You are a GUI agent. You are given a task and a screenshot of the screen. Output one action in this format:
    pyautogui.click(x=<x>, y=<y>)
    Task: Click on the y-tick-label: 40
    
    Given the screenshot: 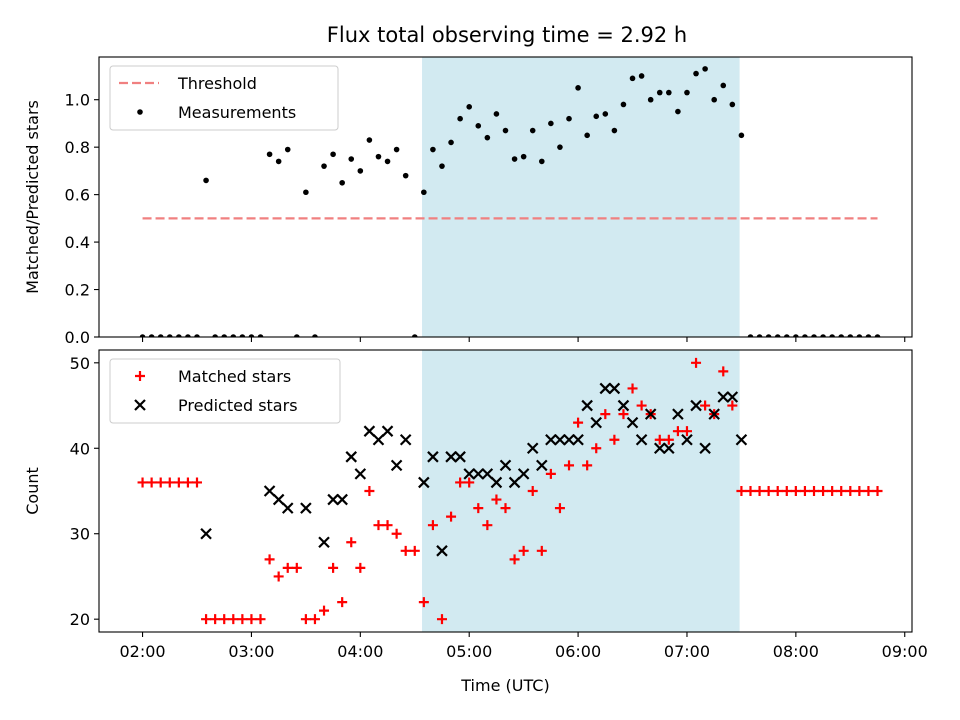 What is the action you would take?
    pyautogui.click(x=80, y=448)
    